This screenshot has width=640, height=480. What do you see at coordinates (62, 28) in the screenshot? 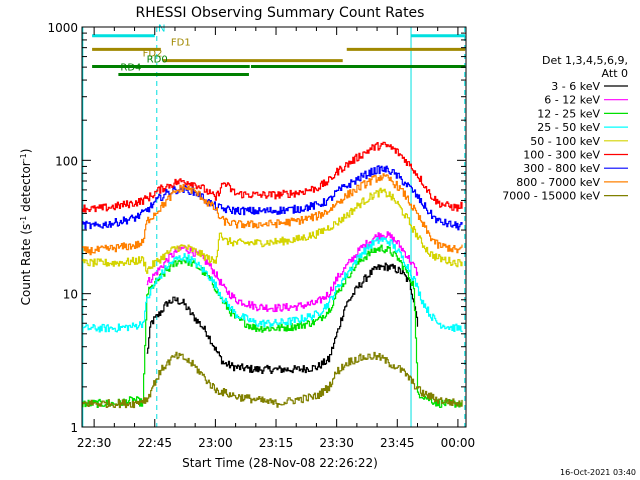
I see `y-tick-label-3: 1000` at bounding box center [62, 28].